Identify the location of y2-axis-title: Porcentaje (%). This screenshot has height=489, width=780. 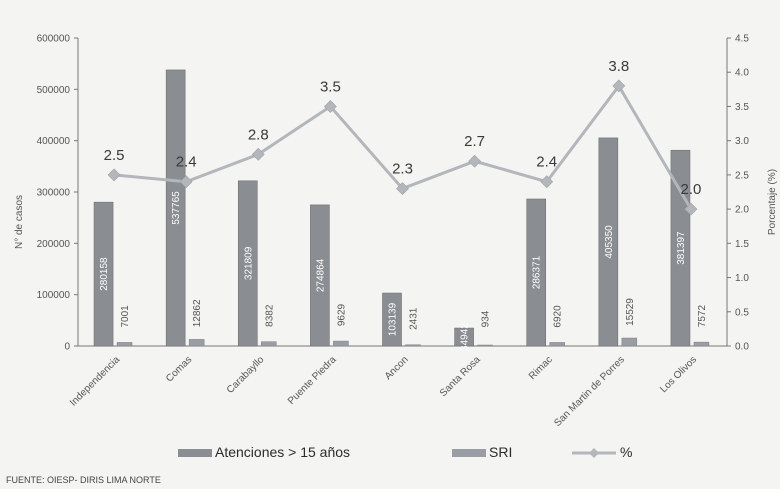
(772, 202).